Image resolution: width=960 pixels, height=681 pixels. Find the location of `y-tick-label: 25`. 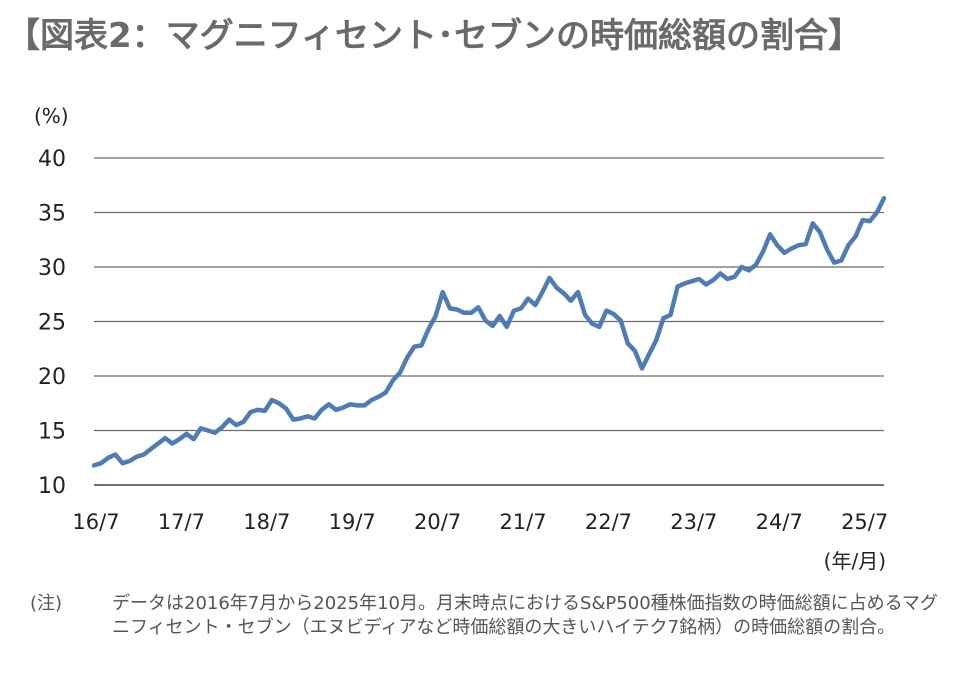

y-tick-label: 25 is located at coordinates (52, 323).